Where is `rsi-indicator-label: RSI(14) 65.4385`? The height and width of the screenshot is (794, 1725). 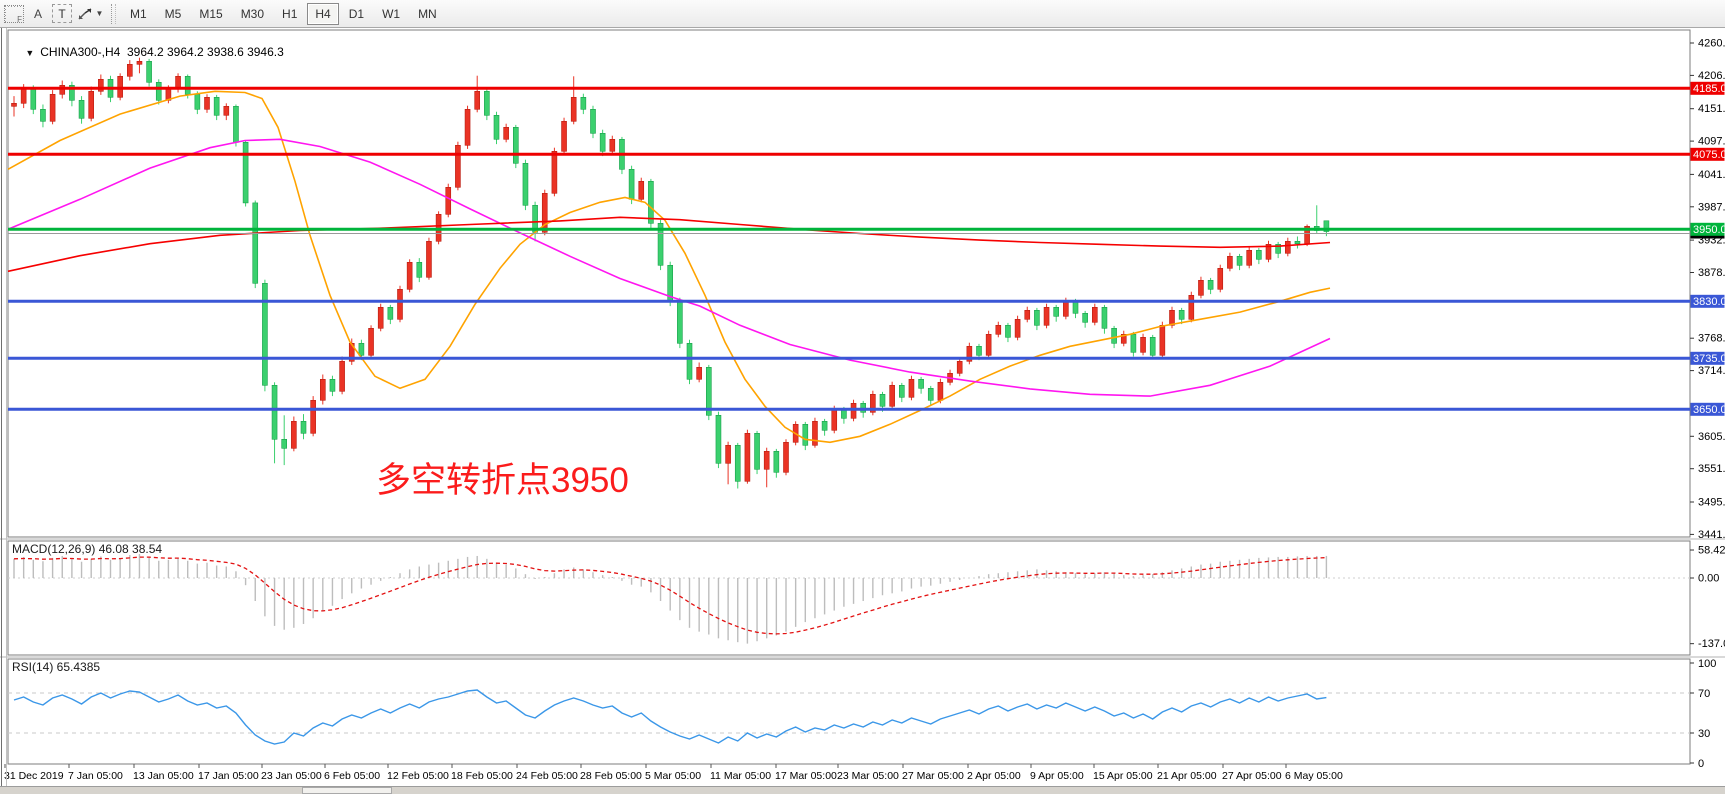 rsi-indicator-label: RSI(14) 65.4385 is located at coordinates (56, 667).